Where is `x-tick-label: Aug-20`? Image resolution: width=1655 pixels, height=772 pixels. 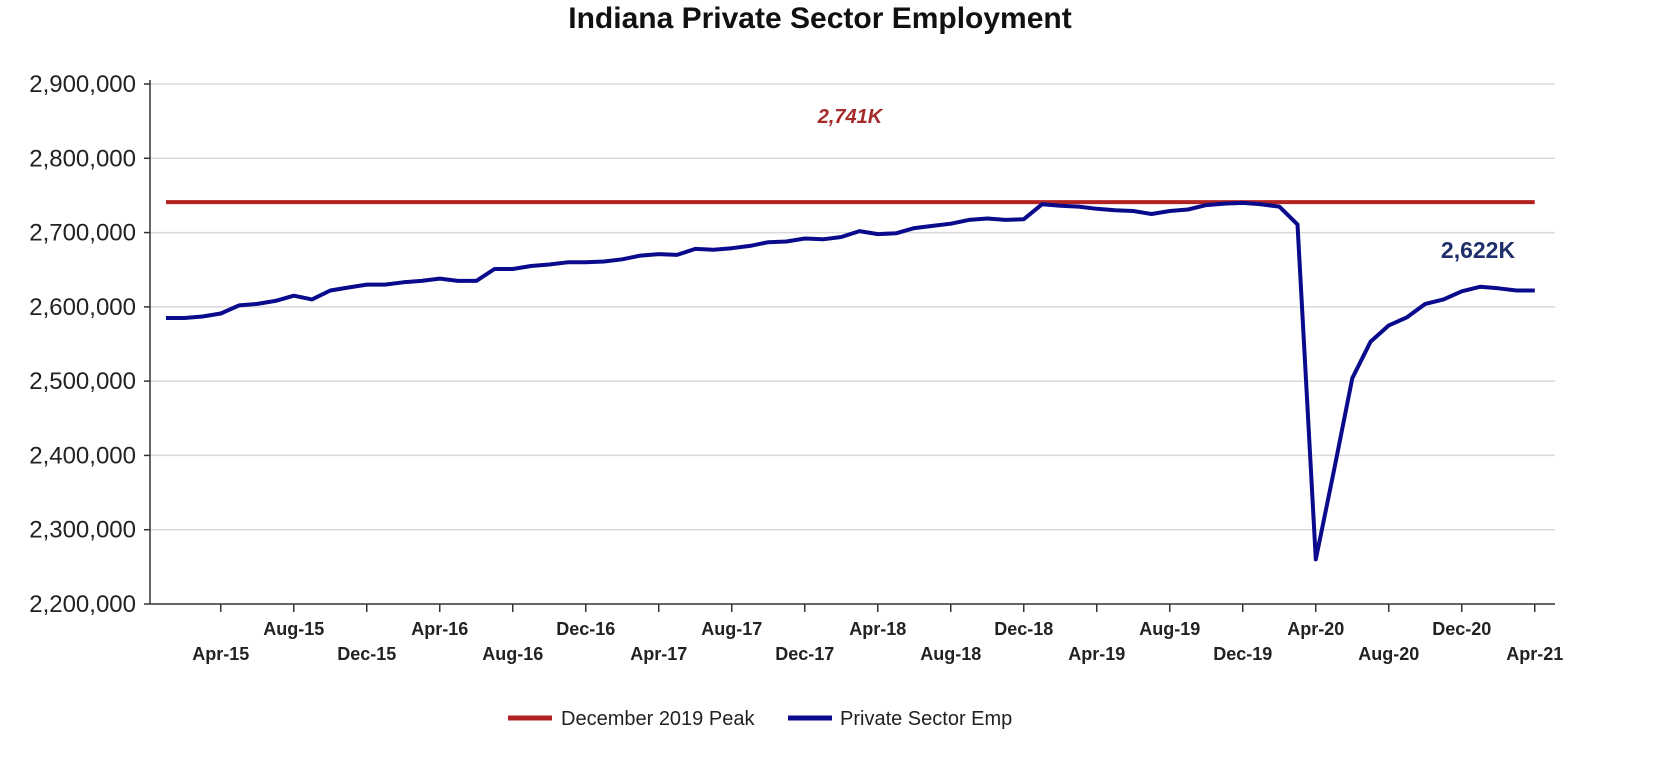 x-tick-label: Aug-20 is located at coordinates (1388, 654).